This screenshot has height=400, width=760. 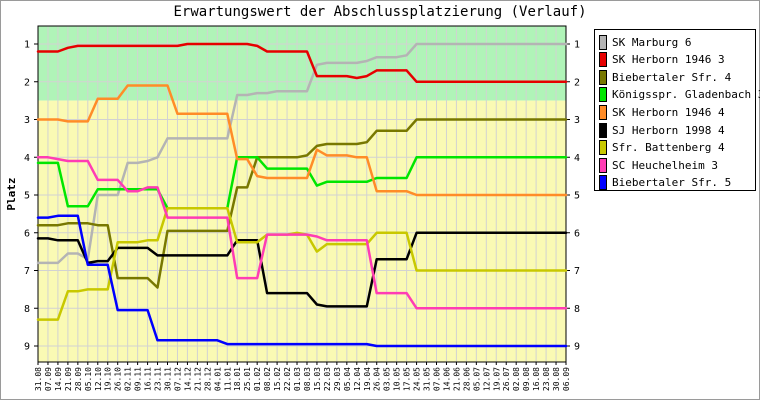 What do you see at coordinates (577, 347) in the screenshot?
I see `y-tick-label-right: 9` at bounding box center [577, 347].